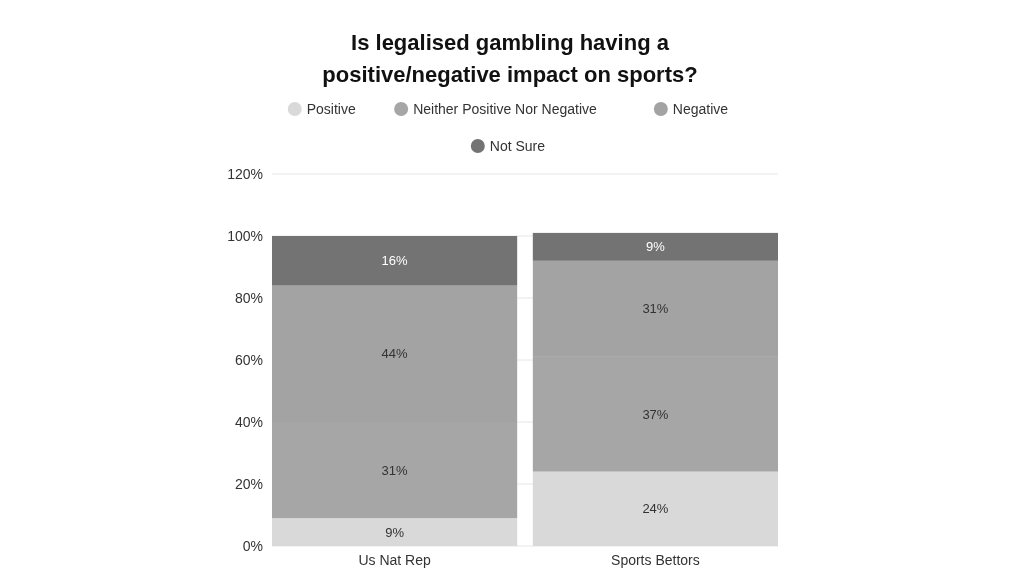 Image resolution: width=1024 pixels, height=576 pixels. What do you see at coordinates (505, 108) in the screenshot?
I see `legend-label: Neither Positive Nor Negative` at bounding box center [505, 108].